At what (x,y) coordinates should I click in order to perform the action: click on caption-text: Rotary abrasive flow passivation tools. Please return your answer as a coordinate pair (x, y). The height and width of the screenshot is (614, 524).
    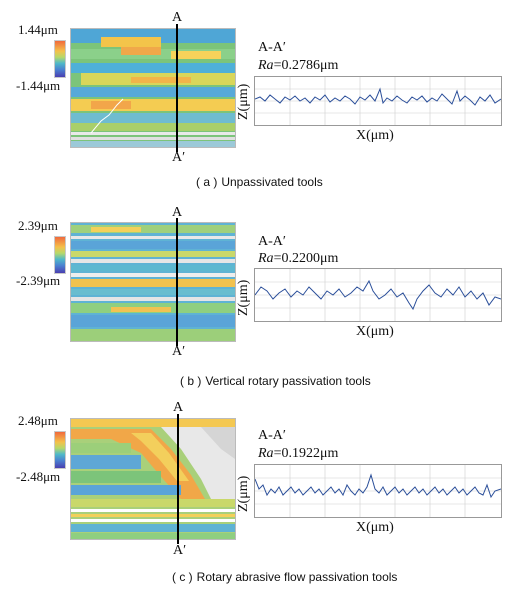
    Looking at the image, I should click on (297, 577).